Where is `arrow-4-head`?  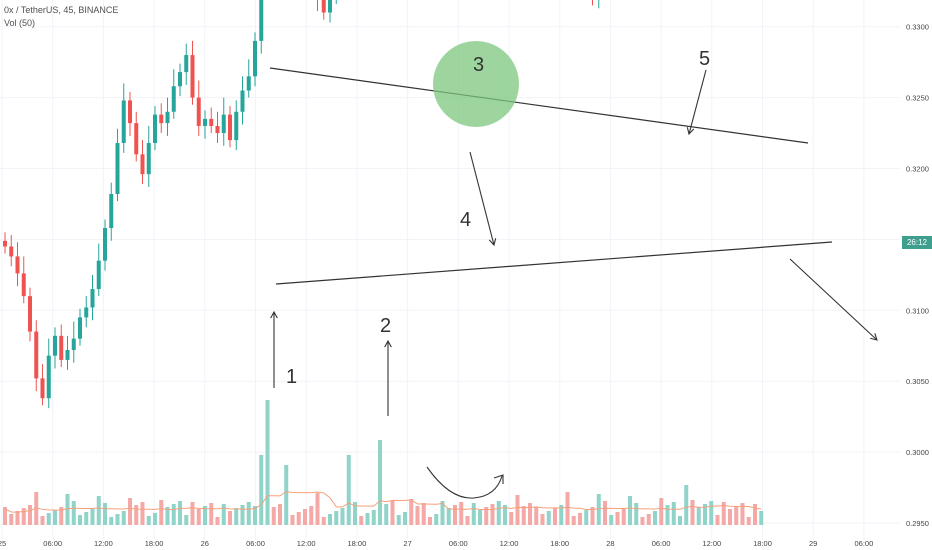
arrow-4-head is located at coordinates (492, 242).